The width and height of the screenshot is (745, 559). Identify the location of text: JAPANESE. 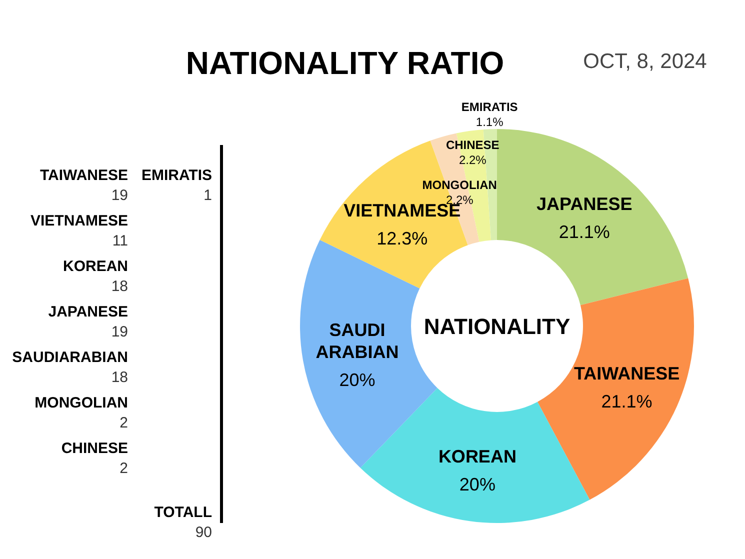
(88, 312).